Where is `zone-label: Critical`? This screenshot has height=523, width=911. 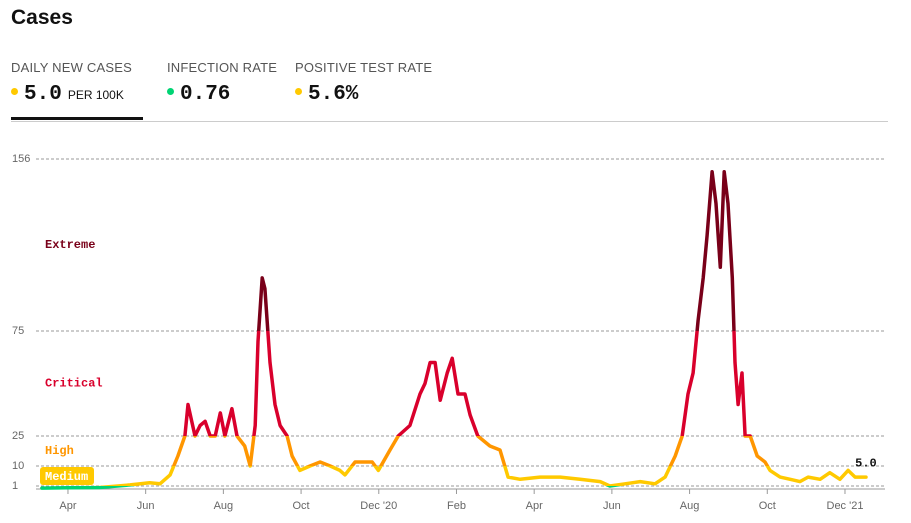
zone-label: Critical is located at coordinates (74, 384).